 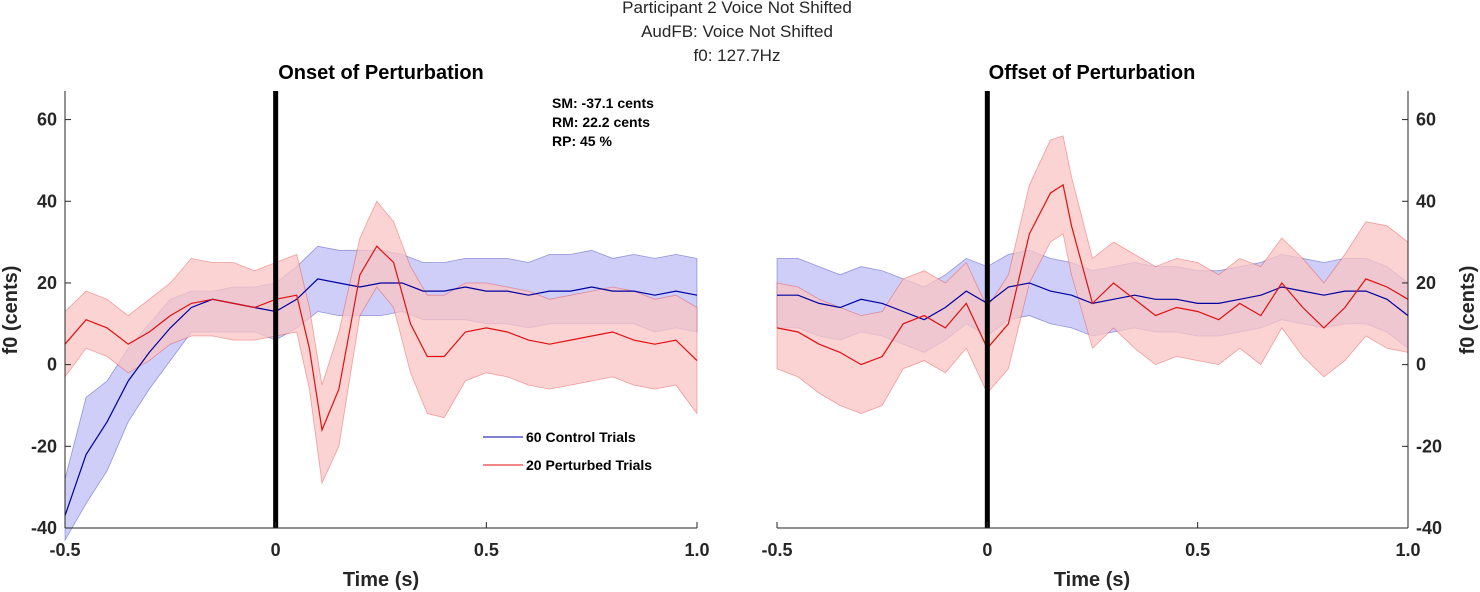 I want to click on onset-y-tick-label: 40, so click(x=47, y=201).